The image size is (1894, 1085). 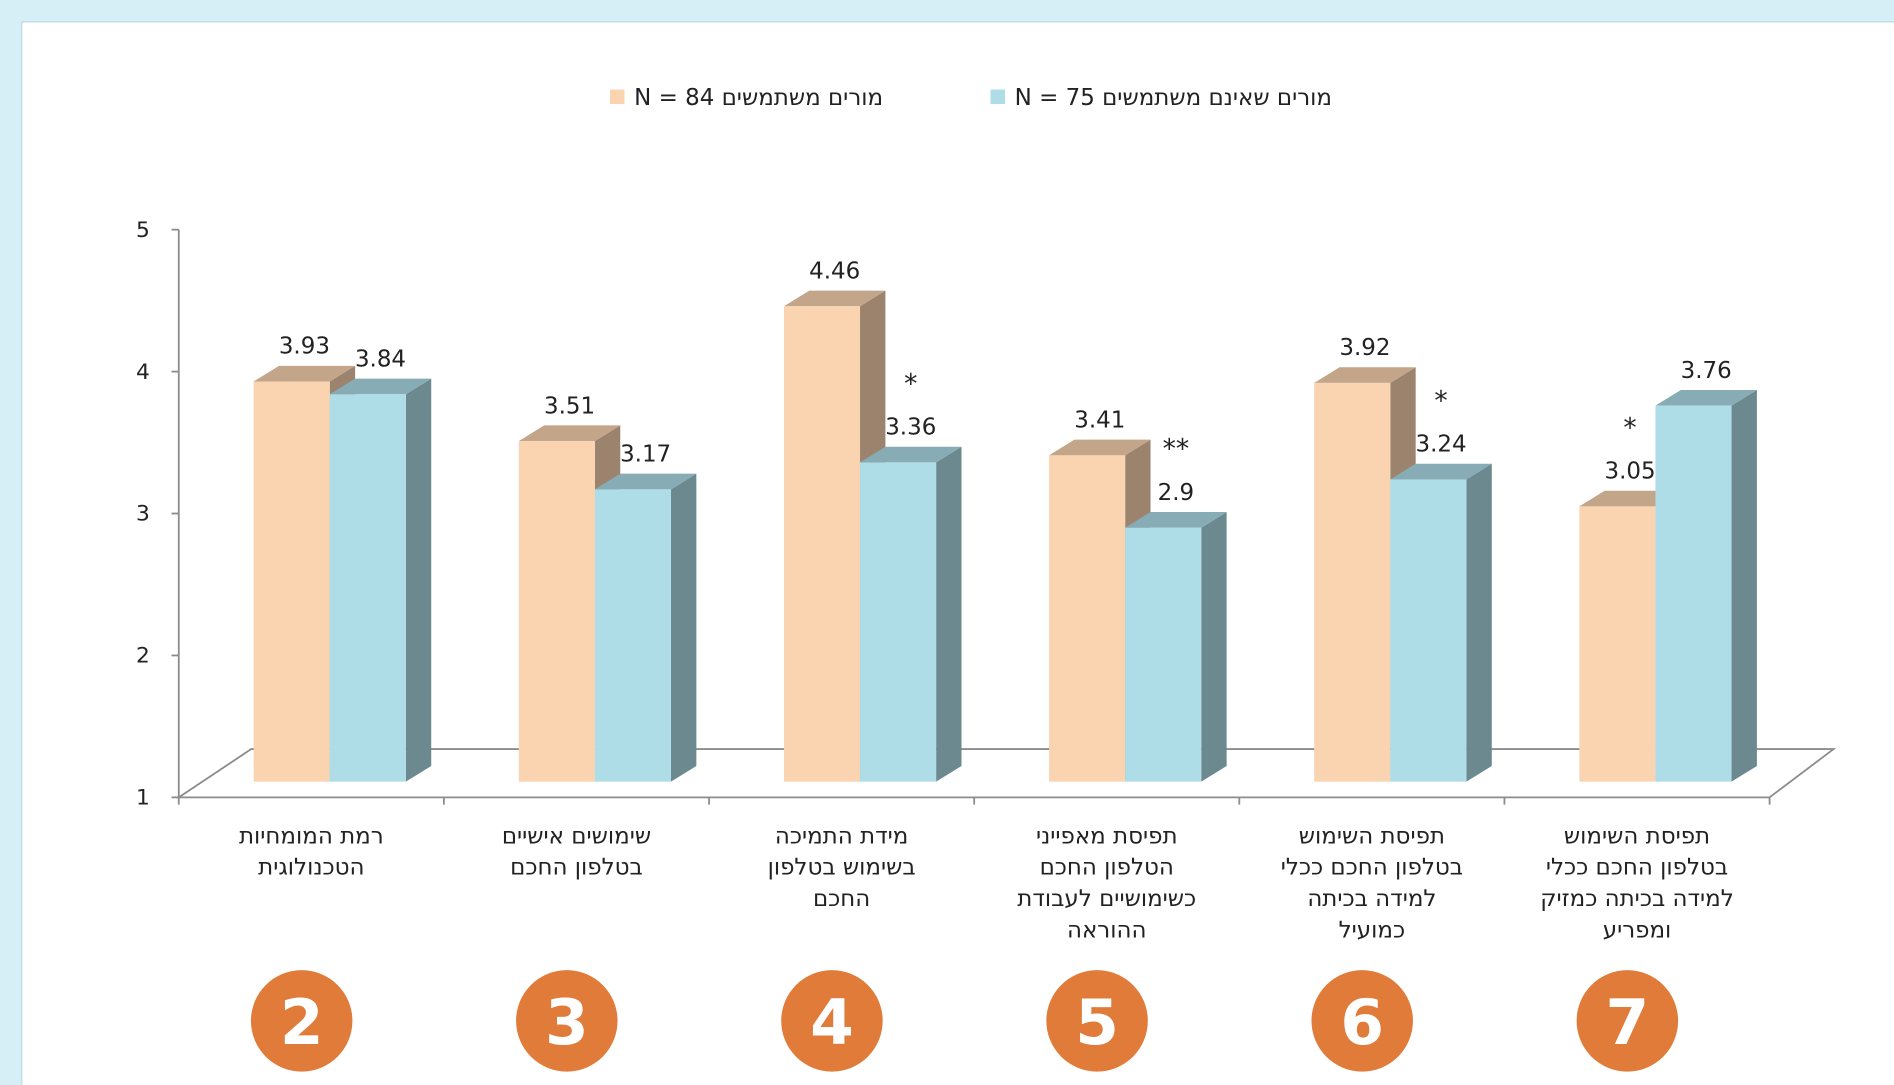 What do you see at coordinates (758, 98) in the screenshot?
I see `legend-label: מורים משתמשים N = 84` at bounding box center [758, 98].